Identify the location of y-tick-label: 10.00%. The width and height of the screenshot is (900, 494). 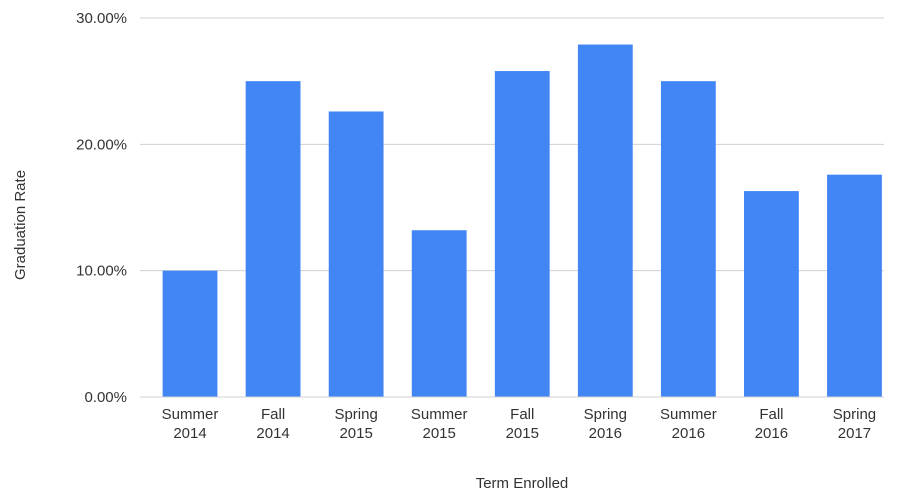
(101, 271).